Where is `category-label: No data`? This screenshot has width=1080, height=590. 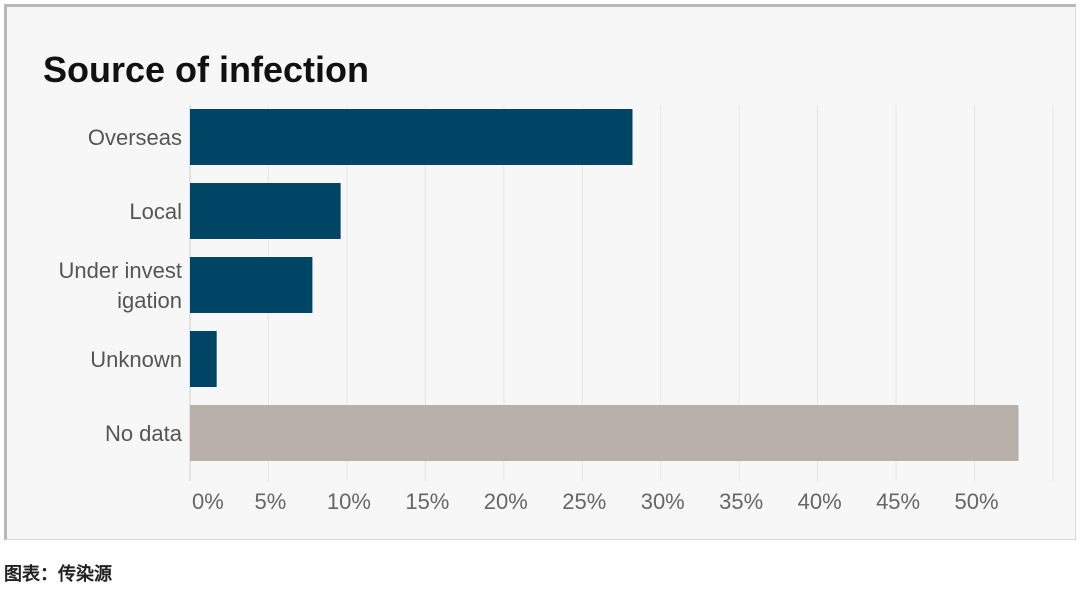
category-label: No data is located at coordinates (144, 433).